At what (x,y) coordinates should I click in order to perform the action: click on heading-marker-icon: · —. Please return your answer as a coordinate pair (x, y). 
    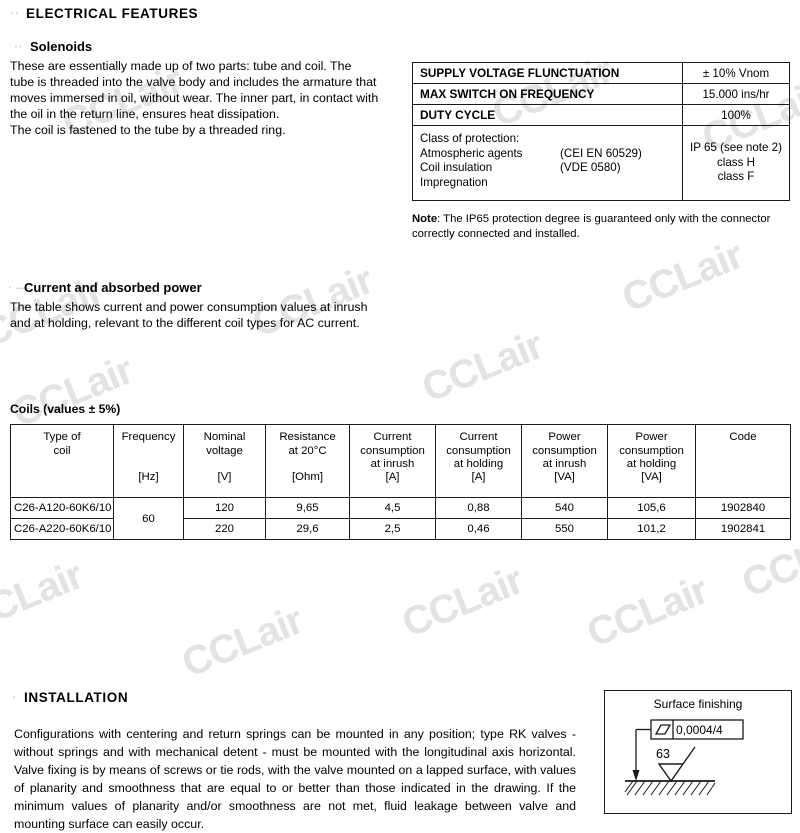
    Looking at the image, I should click on (18, 287).